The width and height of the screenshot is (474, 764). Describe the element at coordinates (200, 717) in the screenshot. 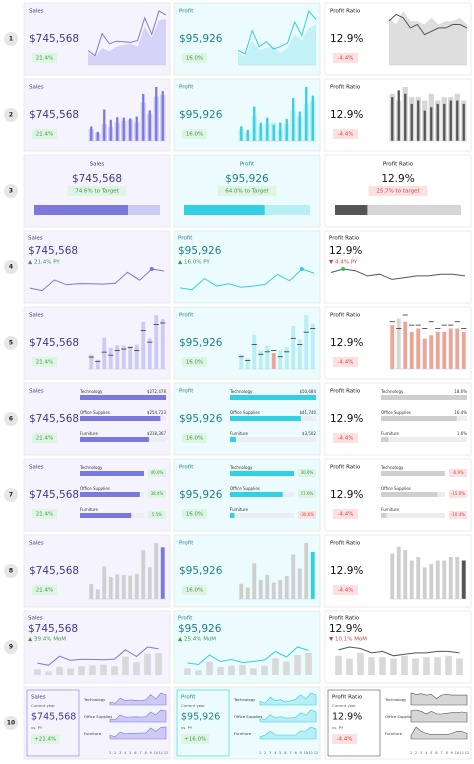

I see `kpi-value: $95,926` at that location.